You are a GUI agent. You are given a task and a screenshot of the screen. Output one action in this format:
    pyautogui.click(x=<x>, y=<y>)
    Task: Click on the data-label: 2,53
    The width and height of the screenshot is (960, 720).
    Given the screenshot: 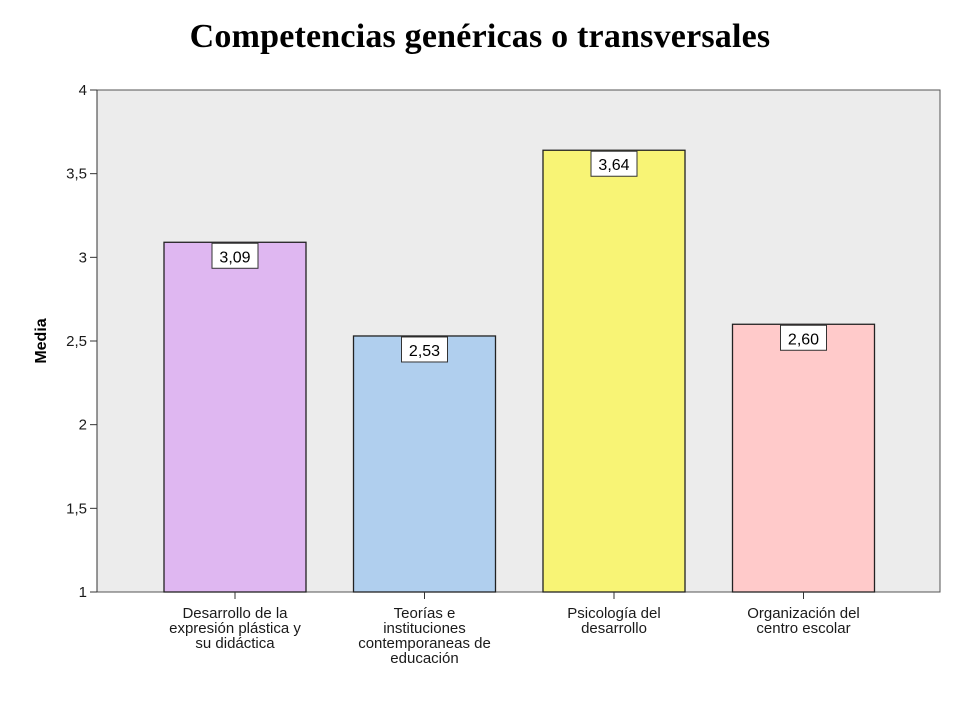 What is the action you would take?
    pyautogui.click(x=424, y=351)
    